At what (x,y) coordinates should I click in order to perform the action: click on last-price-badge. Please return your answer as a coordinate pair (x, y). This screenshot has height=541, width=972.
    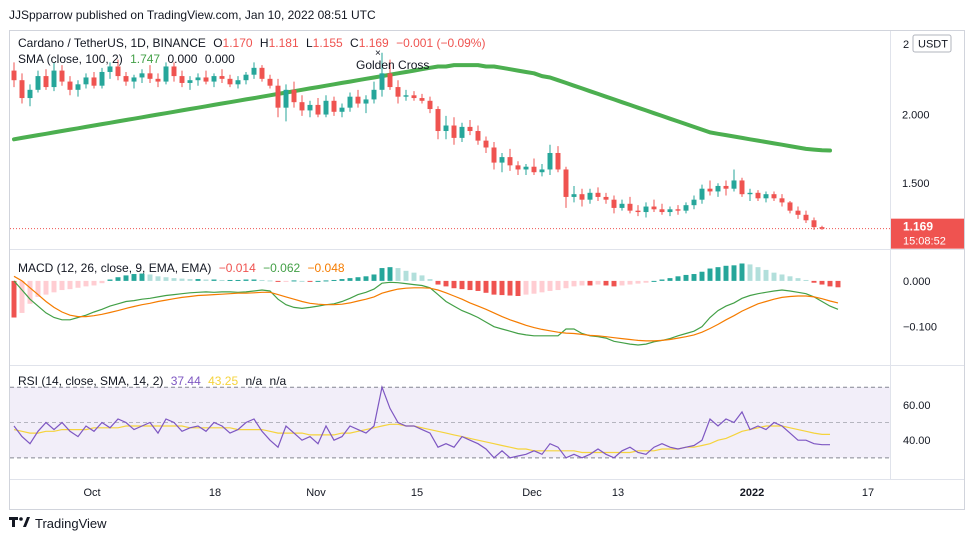
    Looking at the image, I should click on (927, 233).